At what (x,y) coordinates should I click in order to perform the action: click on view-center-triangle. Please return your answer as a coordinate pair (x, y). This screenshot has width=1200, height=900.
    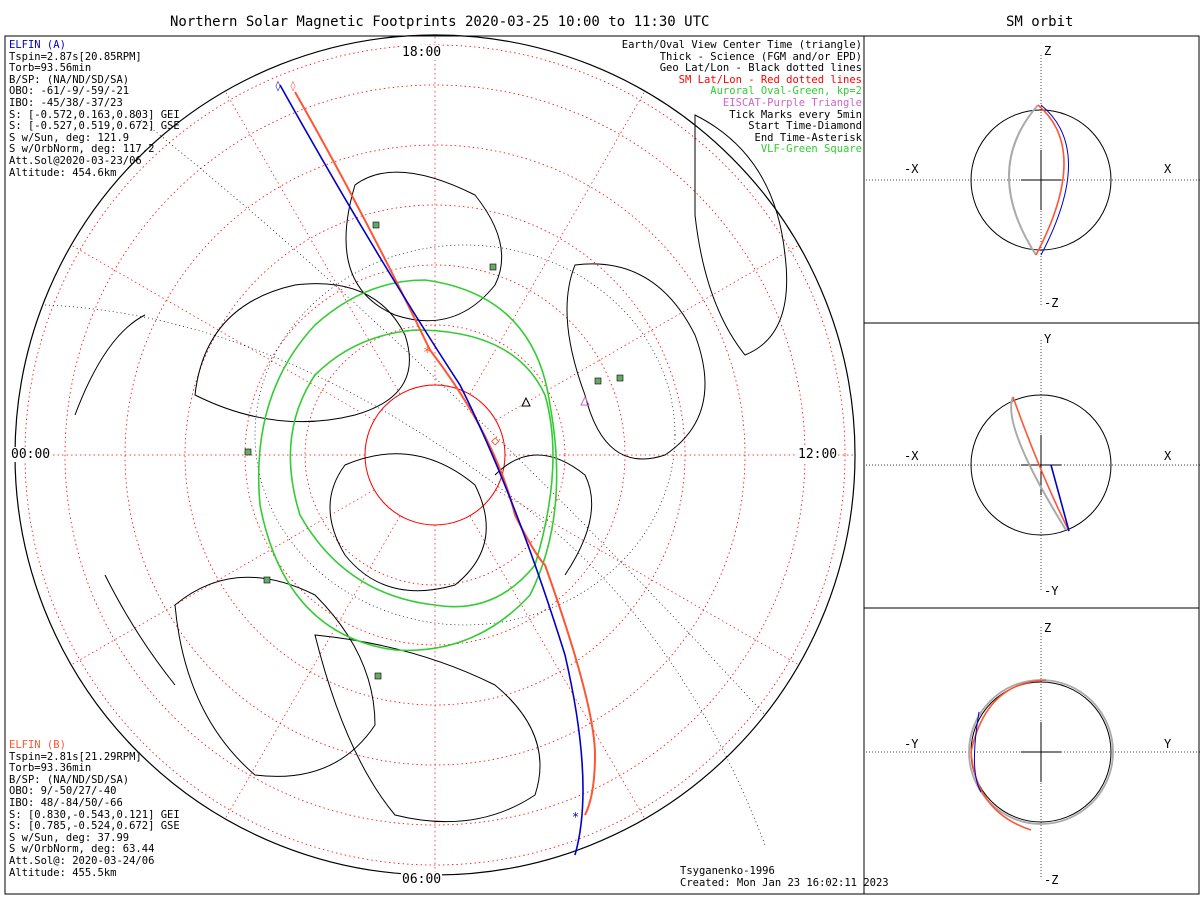
    Looking at the image, I should click on (526, 401).